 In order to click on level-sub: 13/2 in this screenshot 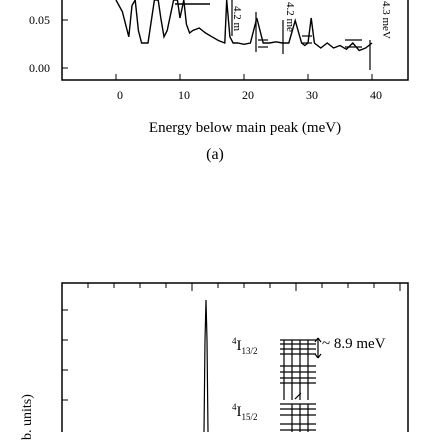, I will do `click(249, 351)`.